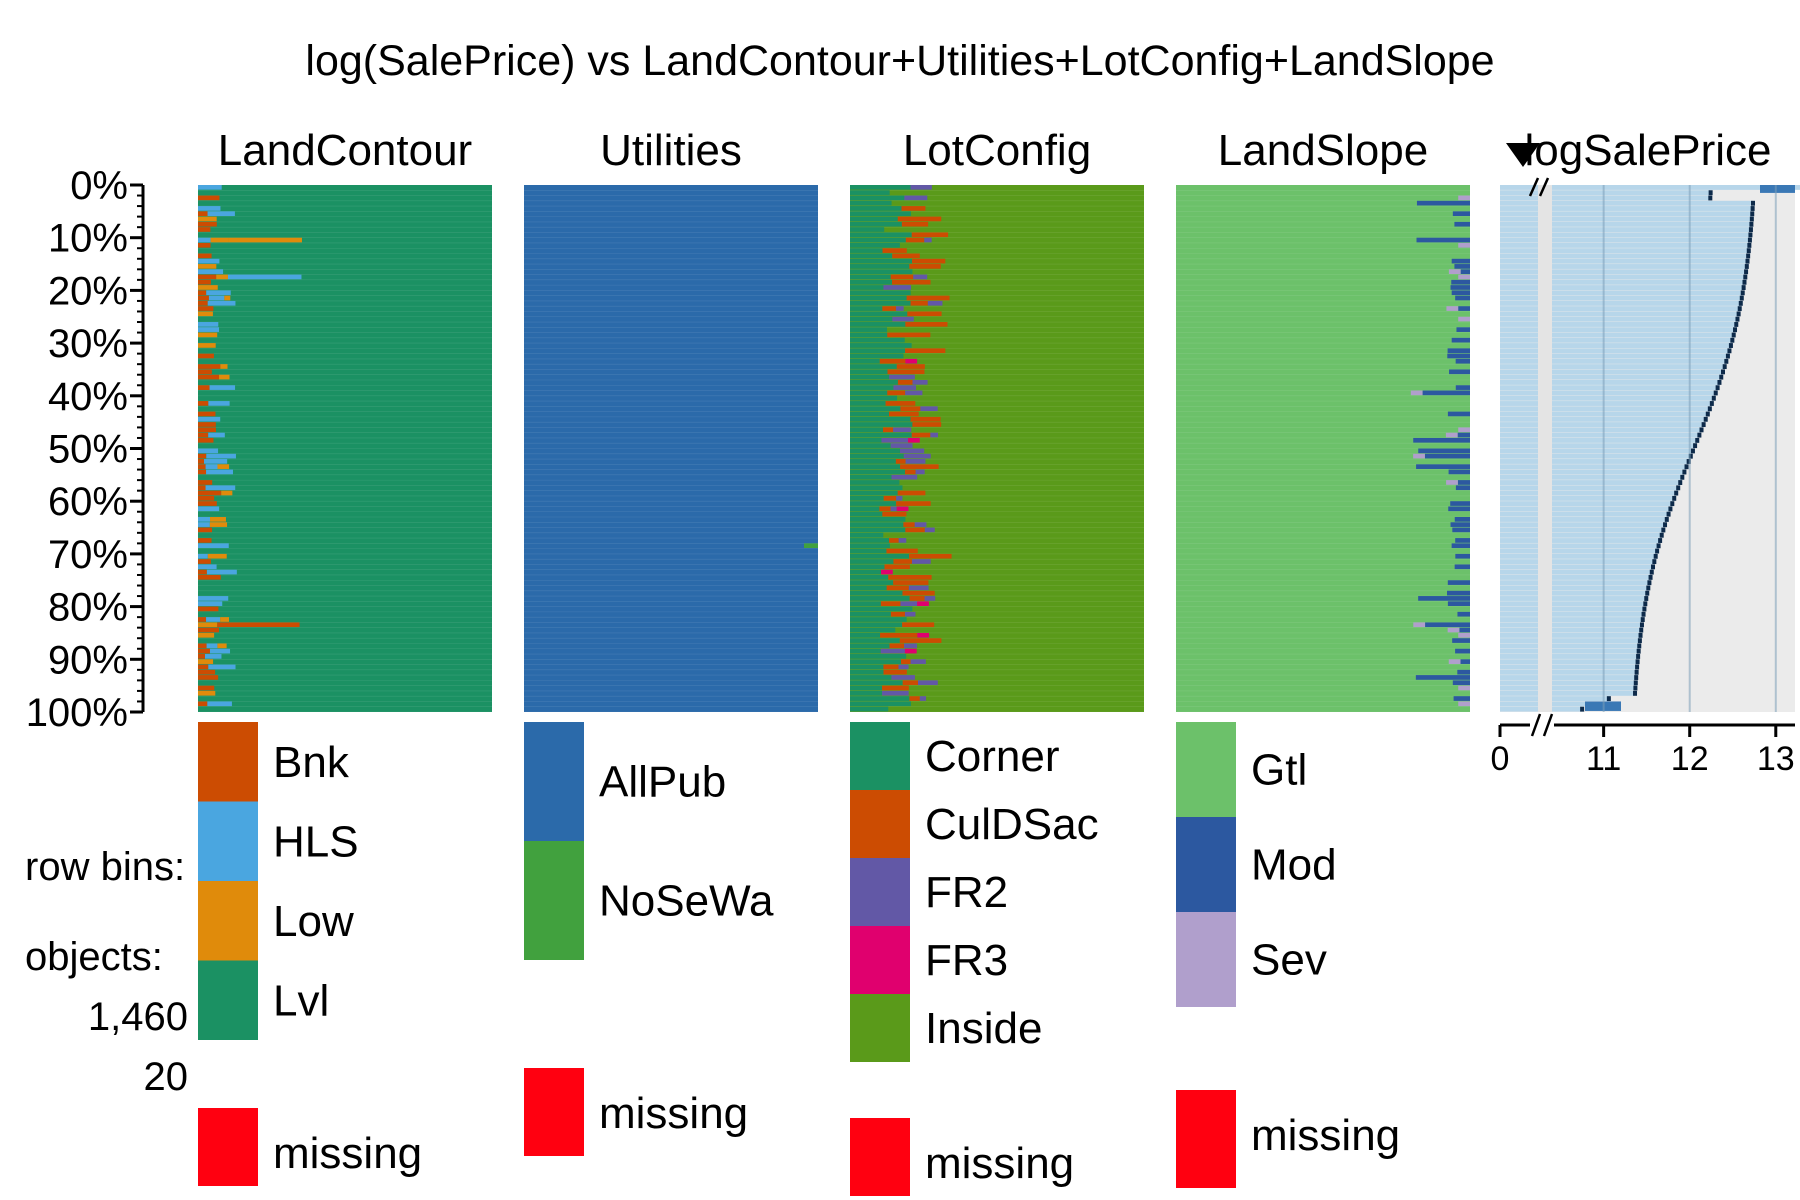 The width and height of the screenshot is (1800, 1200). What do you see at coordinates (85, 449) in the screenshot?
I see `y-axis: 0% 10% 20% 30% 40% 50% 60% 70% 80% 90% 100%` at bounding box center [85, 449].